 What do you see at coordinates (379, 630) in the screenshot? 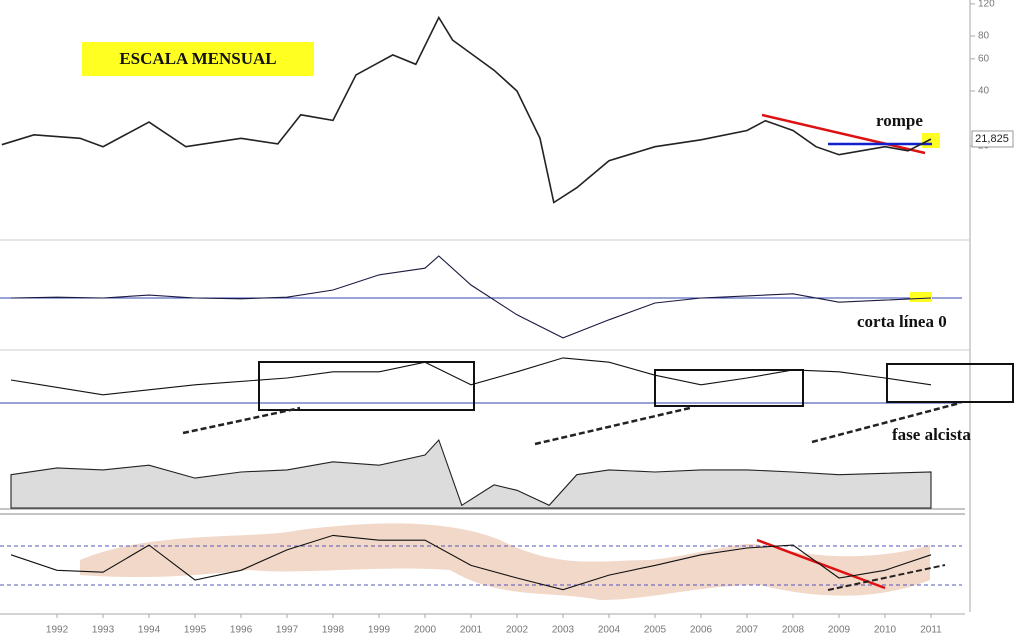
I see `x-tick-label: 1999` at bounding box center [379, 630].